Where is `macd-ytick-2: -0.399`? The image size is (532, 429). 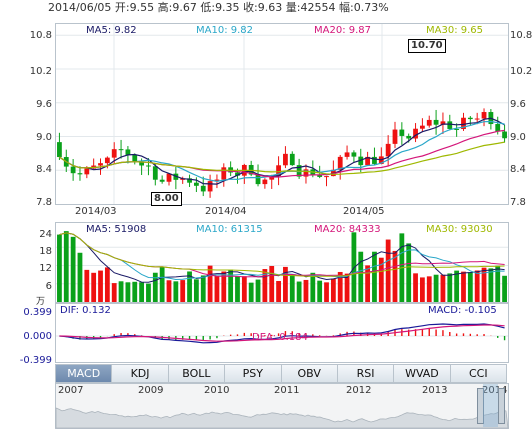 macd-ytick-2: -0.399 is located at coordinates (35, 360).